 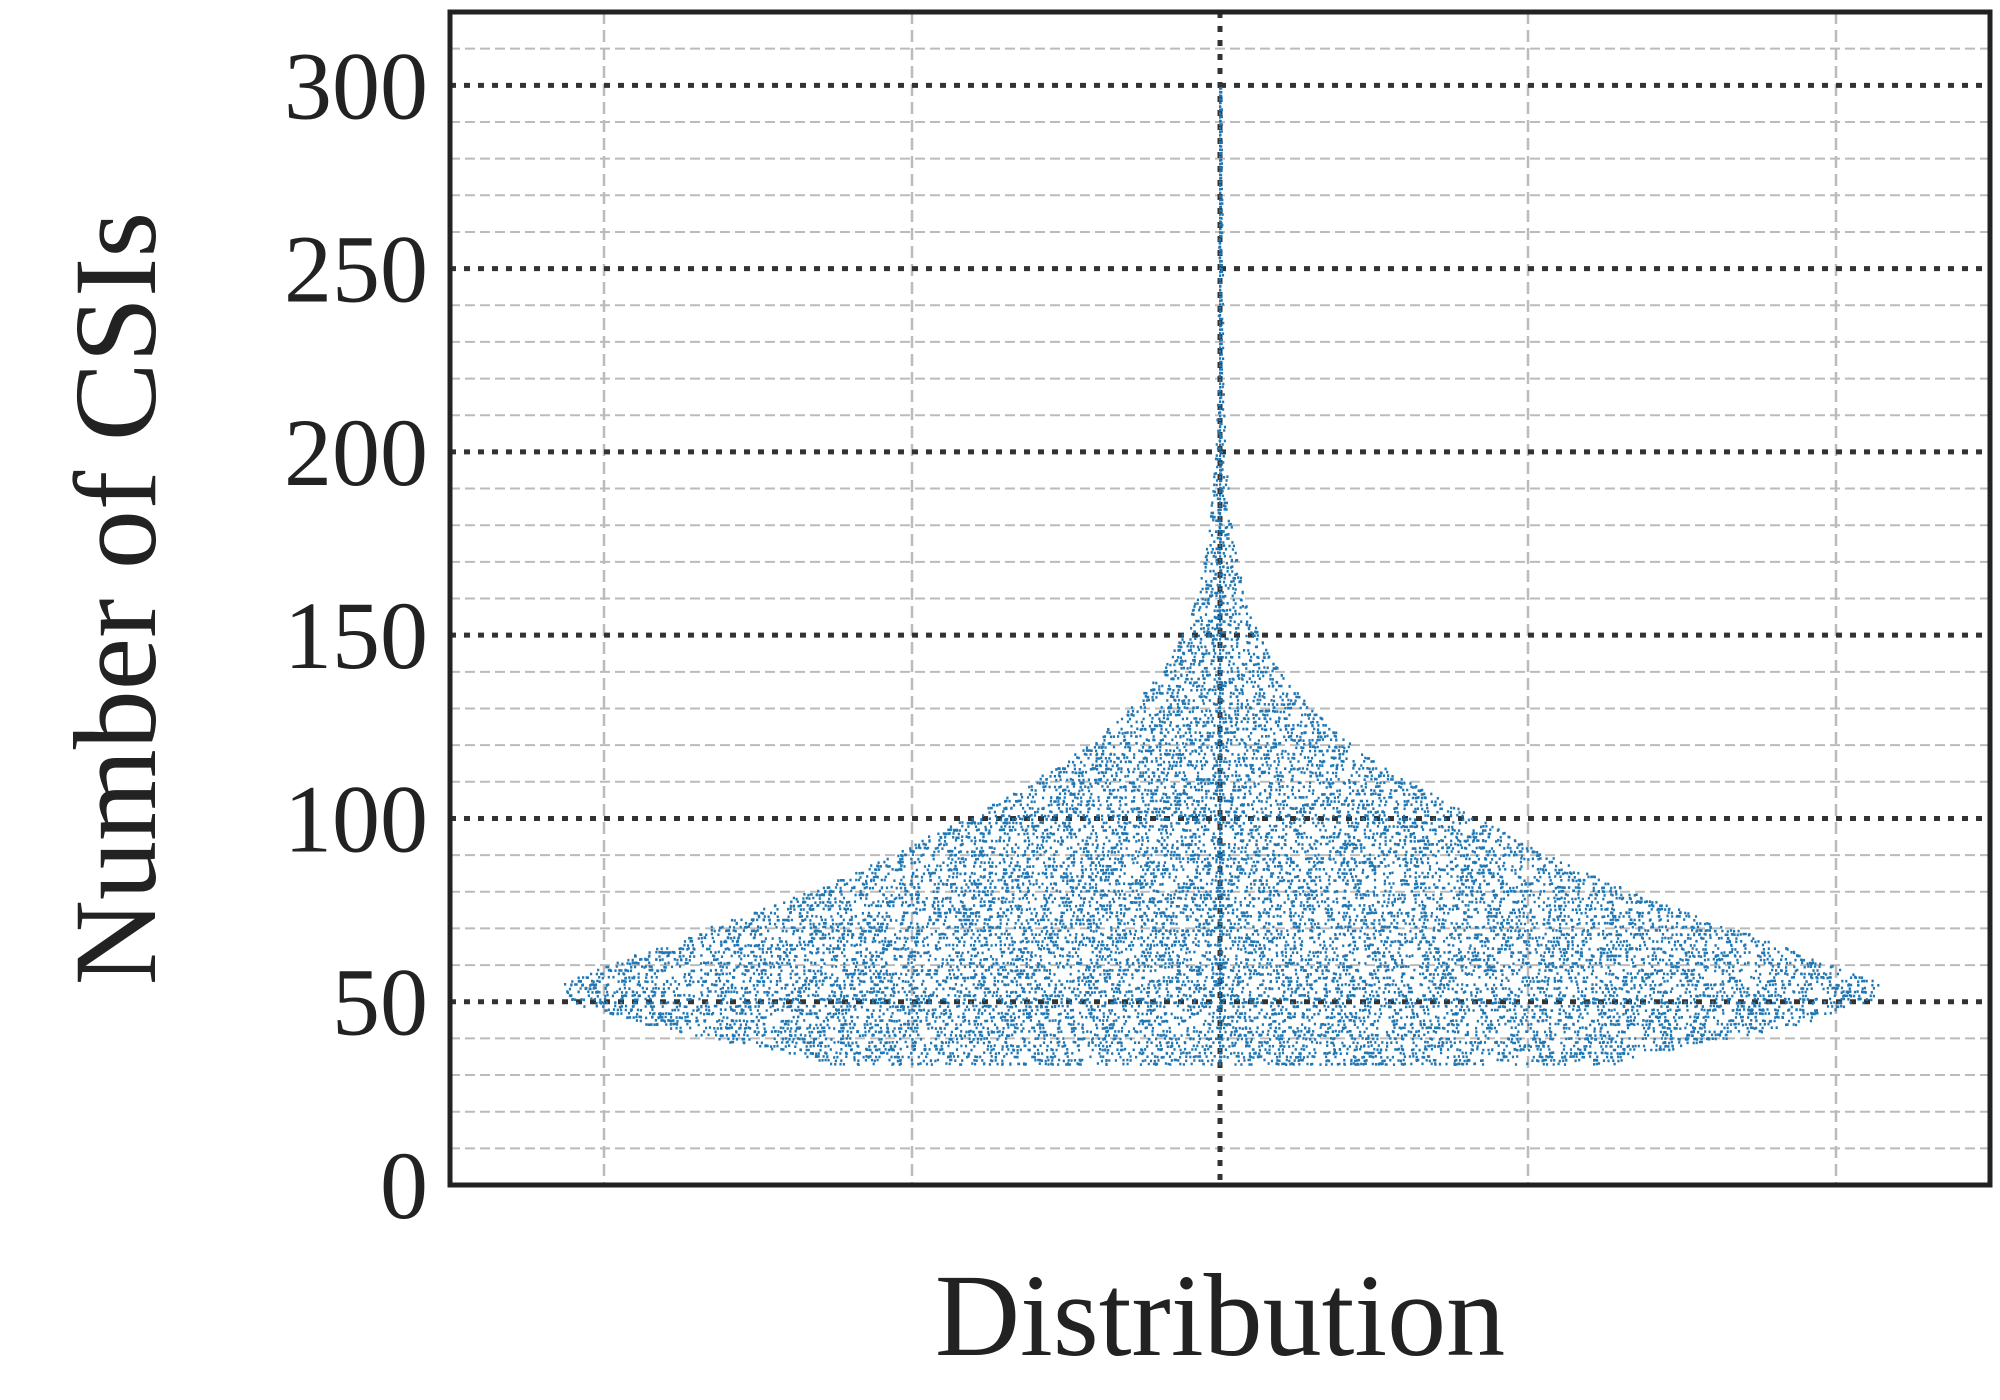 I want to click on y-tick-label: 50, so click(x=380, y=1002).